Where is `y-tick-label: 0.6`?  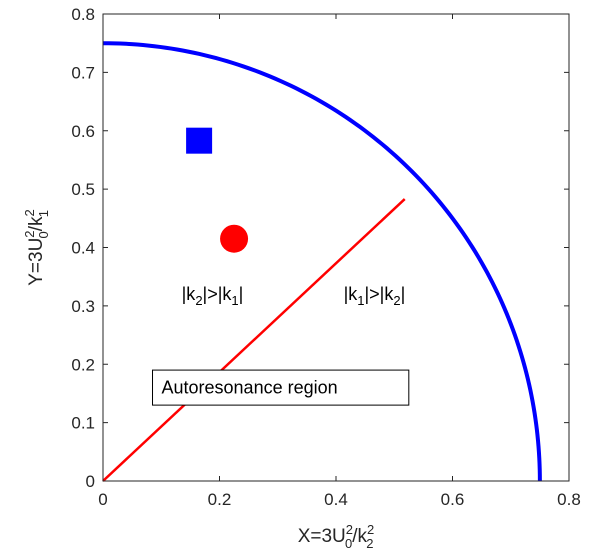 y-tick-label: 0.6 is located at coordinates (83, 131).